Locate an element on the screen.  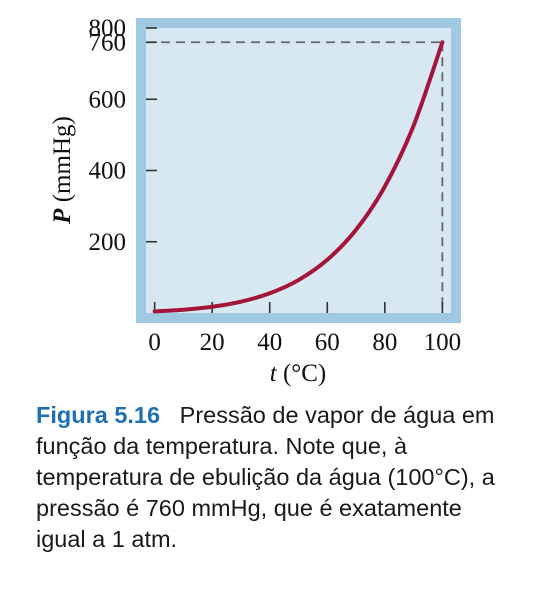
y-tick-label: 200 is located at coordinates (108, 242).